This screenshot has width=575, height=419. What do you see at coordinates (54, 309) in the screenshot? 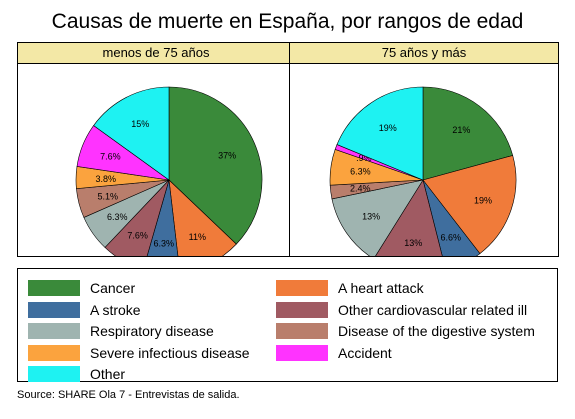
I see `legend-swatch-a-stroke` at bounding box center [54, 309].